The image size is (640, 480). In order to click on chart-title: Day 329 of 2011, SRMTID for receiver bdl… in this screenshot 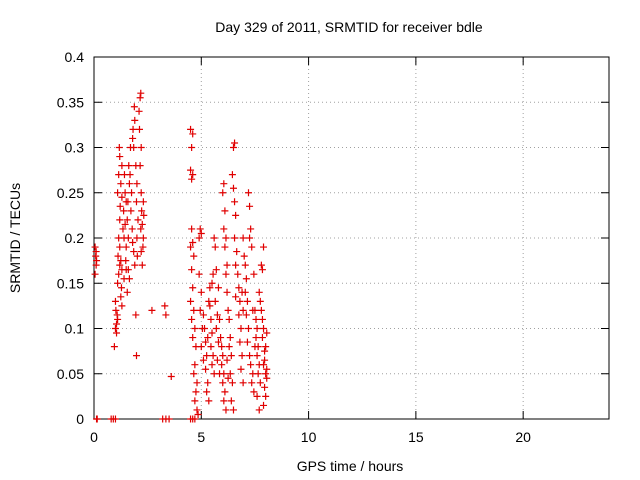, I will do `click(349, 27)`.